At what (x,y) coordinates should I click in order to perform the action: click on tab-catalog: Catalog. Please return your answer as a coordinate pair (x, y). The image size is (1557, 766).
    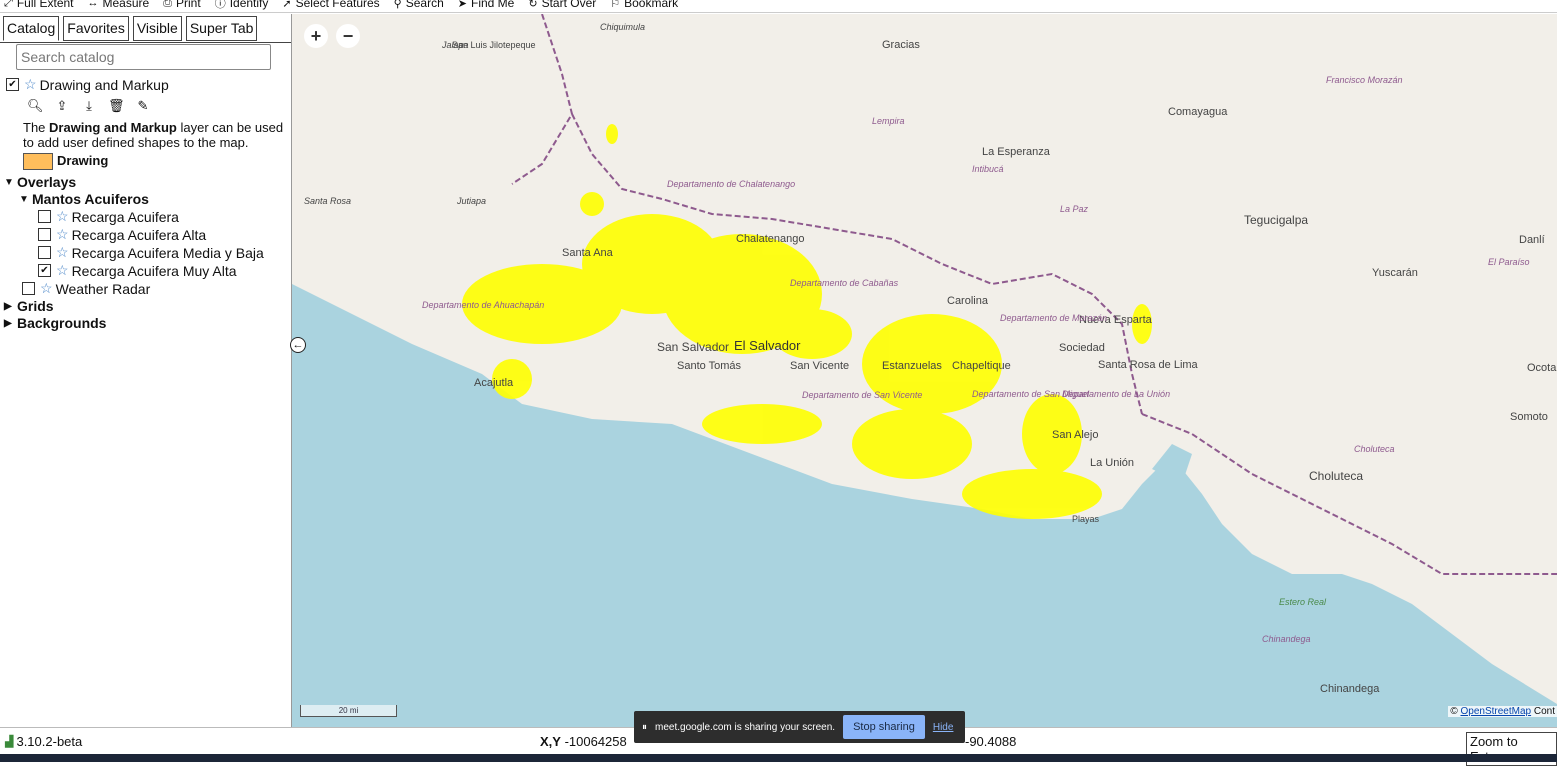
    Looking at the image, I should click on (31, 28).